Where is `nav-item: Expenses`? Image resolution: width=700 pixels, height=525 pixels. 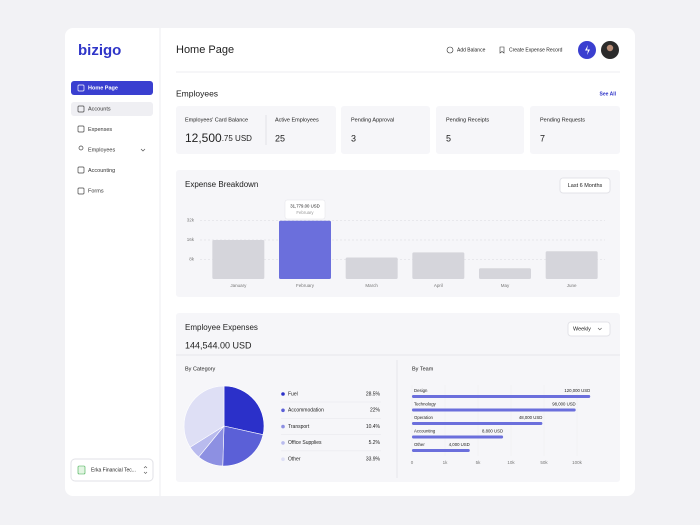 nav-item: Expenses is located at coordinates (100, 130).